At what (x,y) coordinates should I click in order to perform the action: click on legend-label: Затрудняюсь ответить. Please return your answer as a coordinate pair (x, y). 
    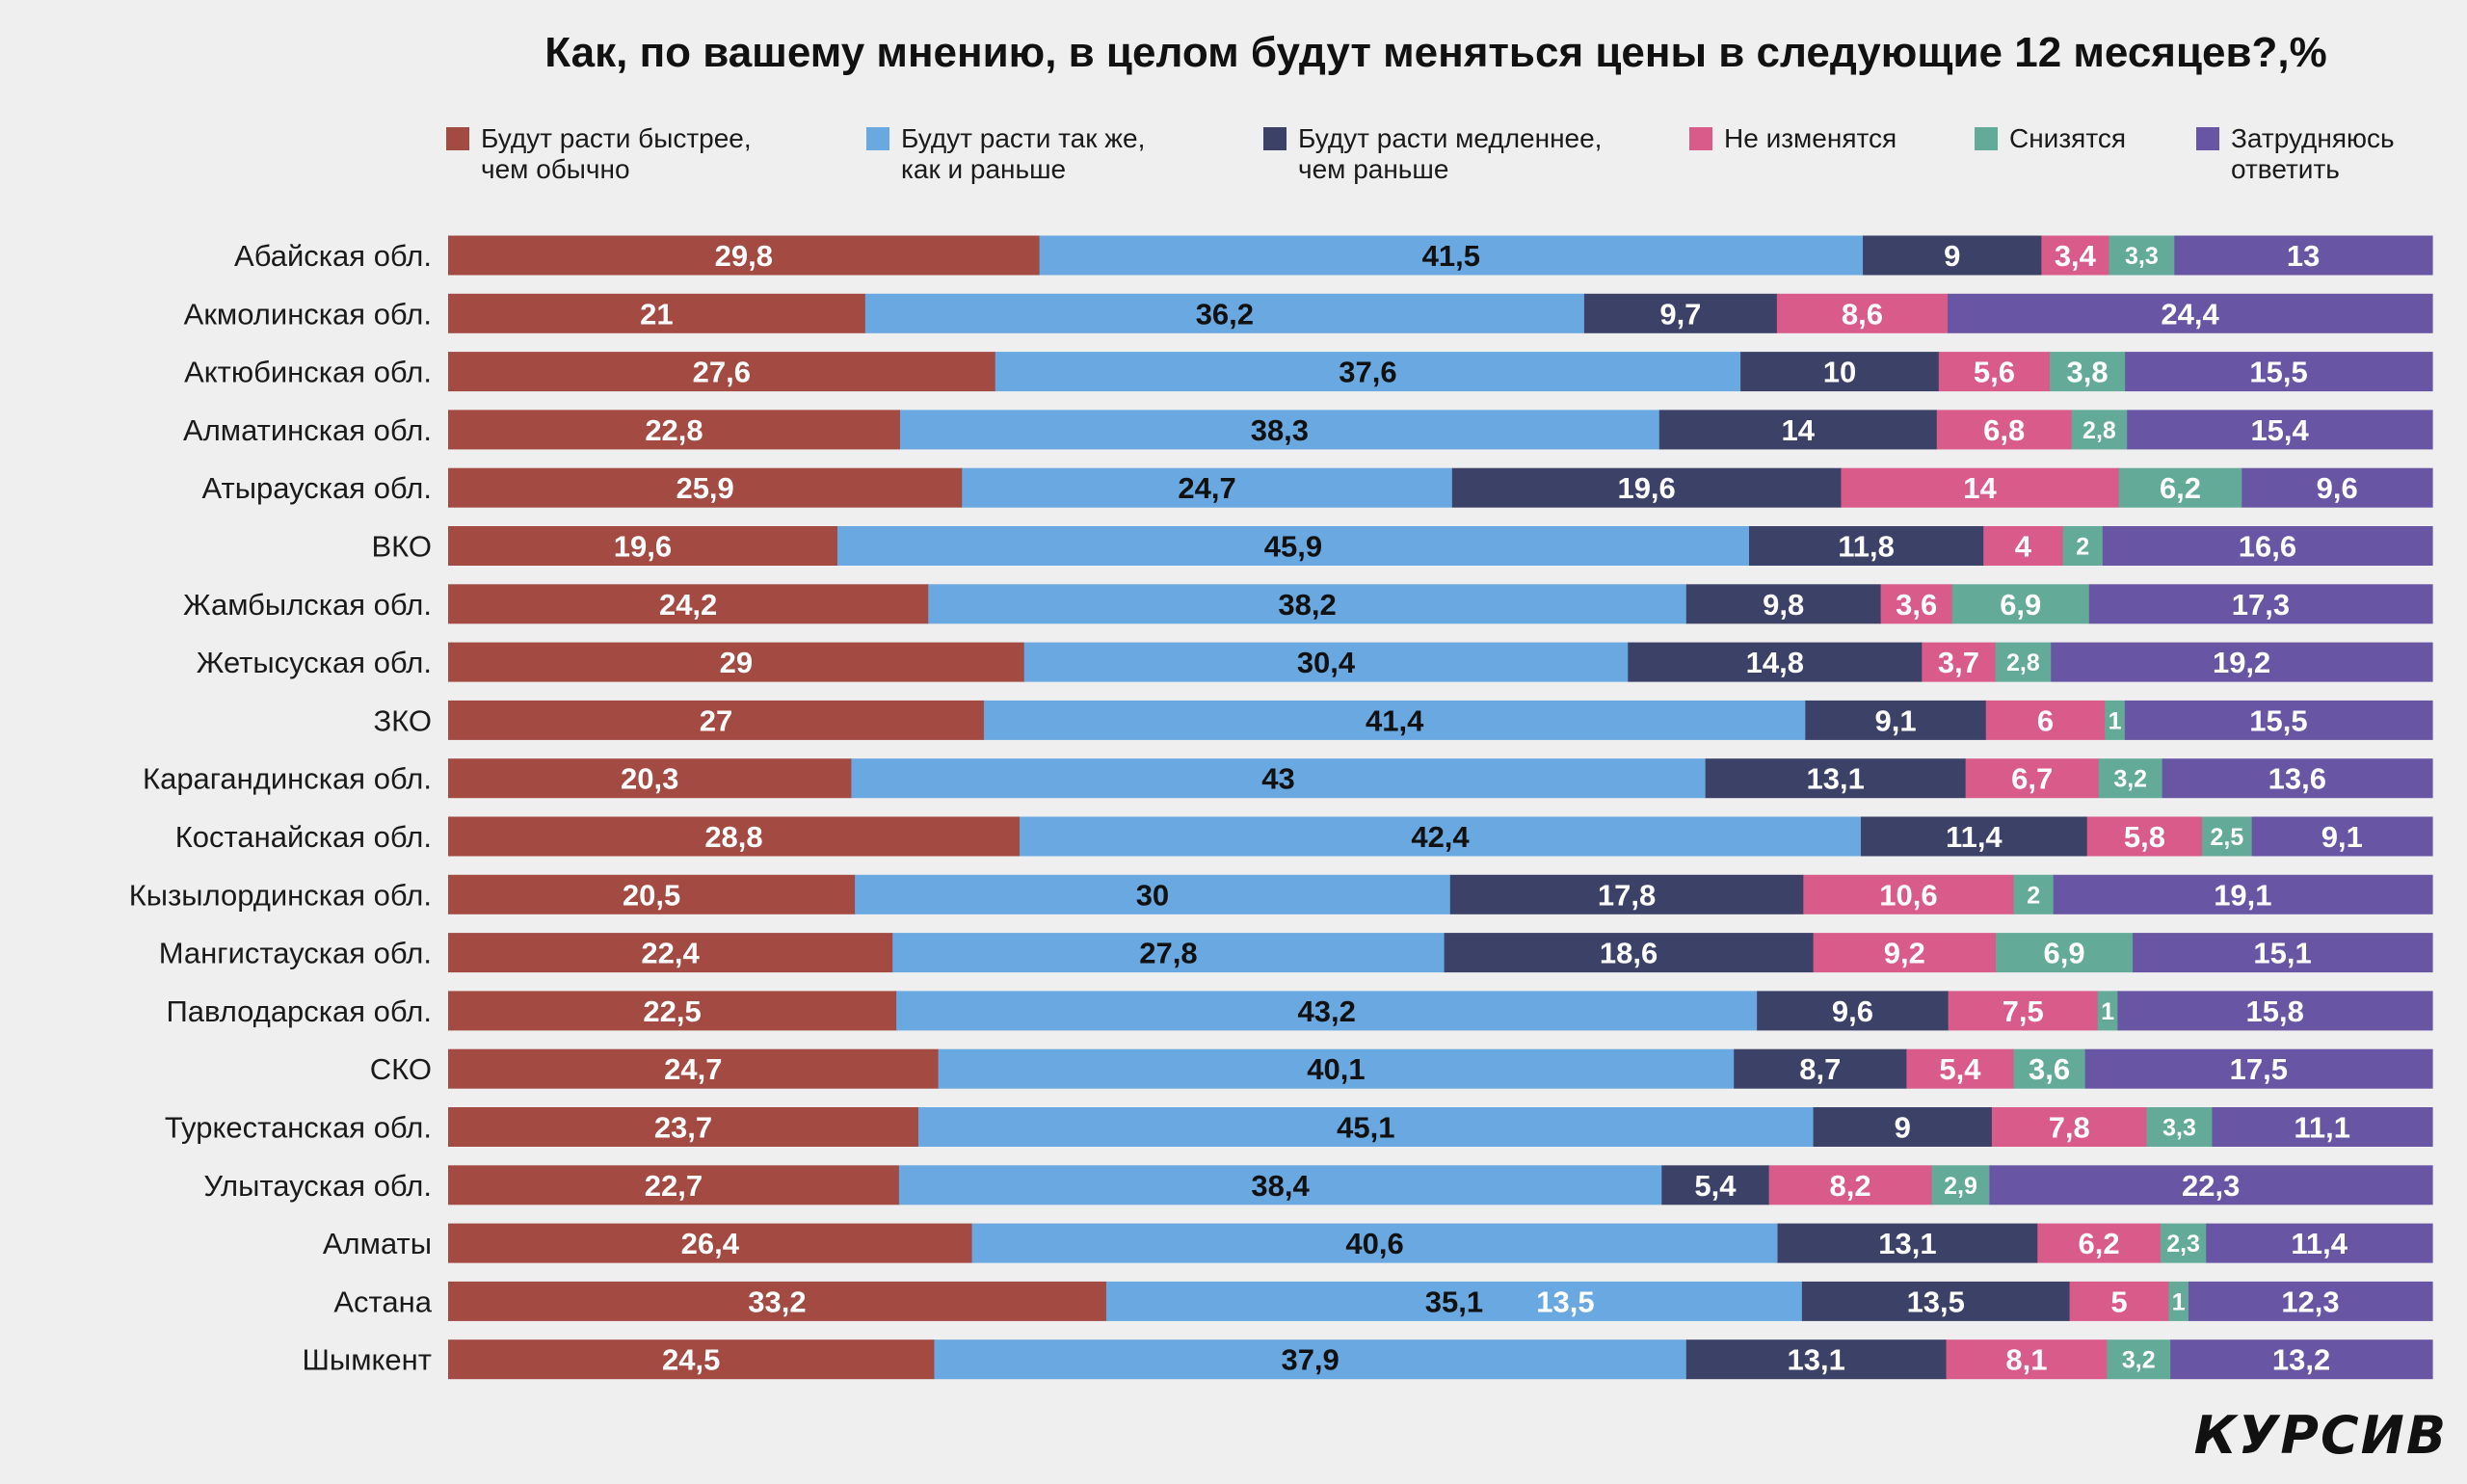
    Looking at the image, I should click on (2313, 153).